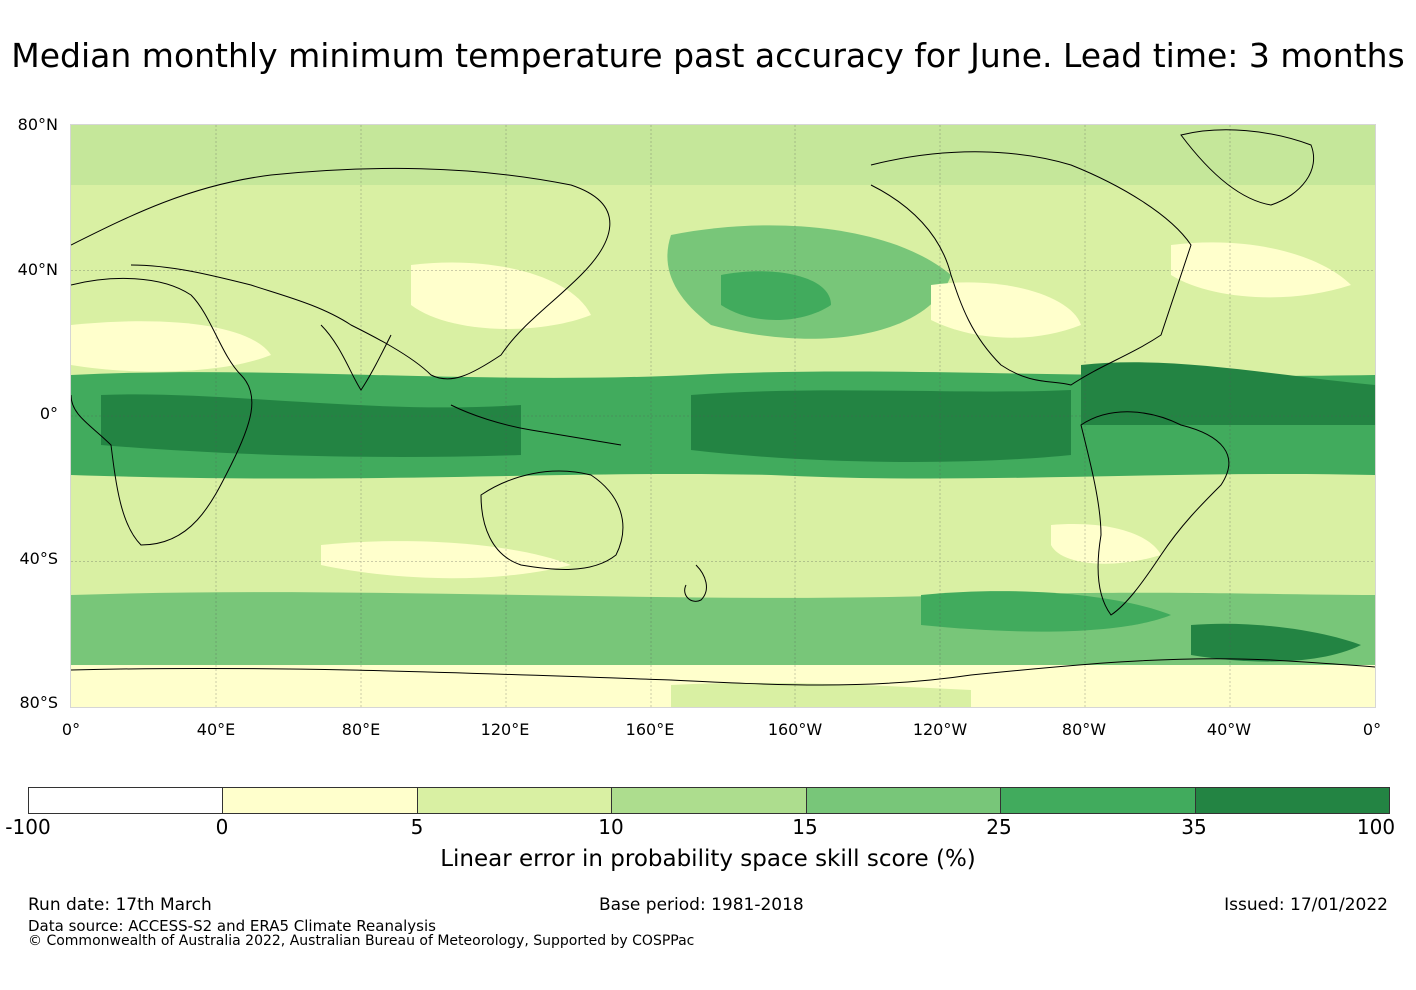  Describe the element at coordinates (1306, 905) in the screenshot. I see `issued-date: Issued: 17/01/2022` at that location.